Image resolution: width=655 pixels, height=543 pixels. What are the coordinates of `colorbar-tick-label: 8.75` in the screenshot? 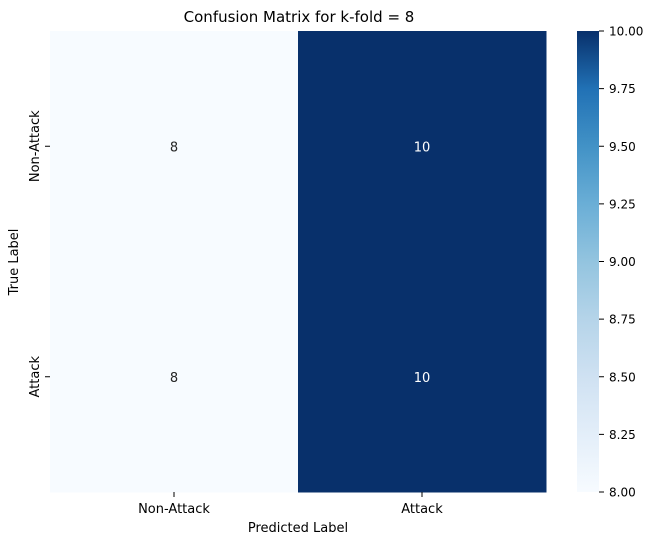 It's located at (622, 320).